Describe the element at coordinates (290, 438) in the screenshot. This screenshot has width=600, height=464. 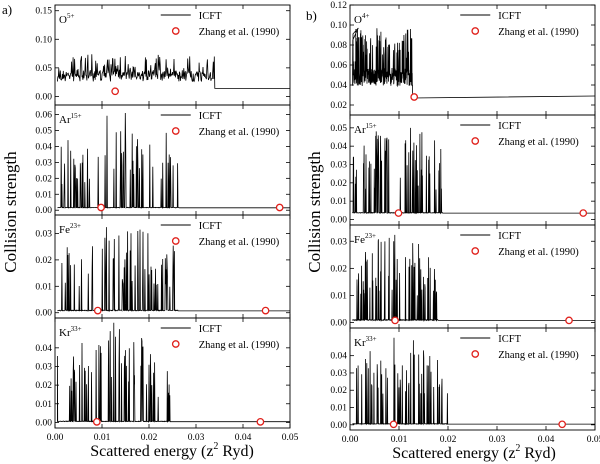
I see `x-tick-label-a: 0.05` at that location.